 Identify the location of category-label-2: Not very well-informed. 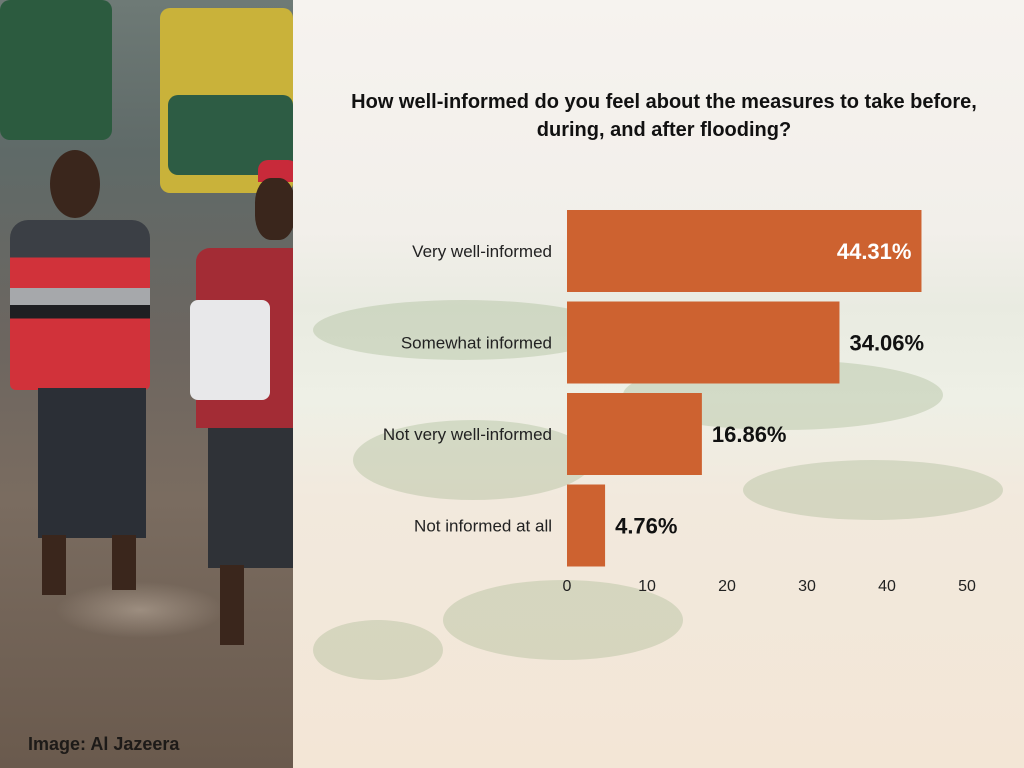
(467, 434).